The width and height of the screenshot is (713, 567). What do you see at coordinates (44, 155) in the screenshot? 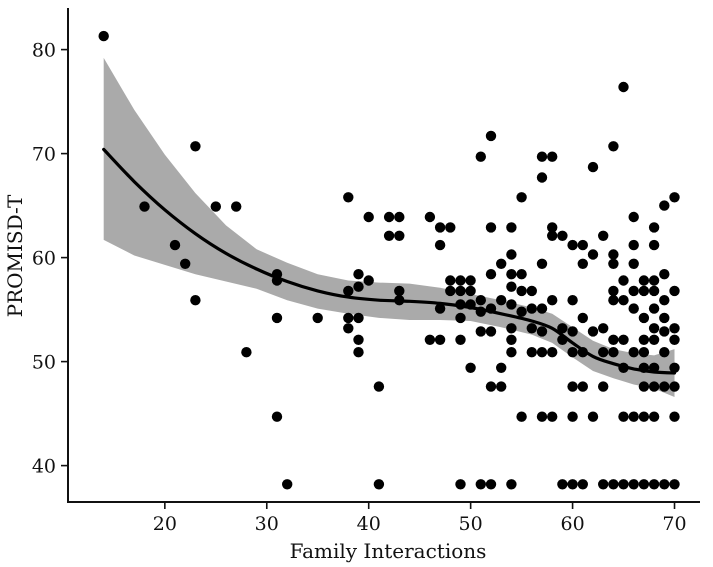
I see `y-tick-label: 70` at bounding box center [44, 155].